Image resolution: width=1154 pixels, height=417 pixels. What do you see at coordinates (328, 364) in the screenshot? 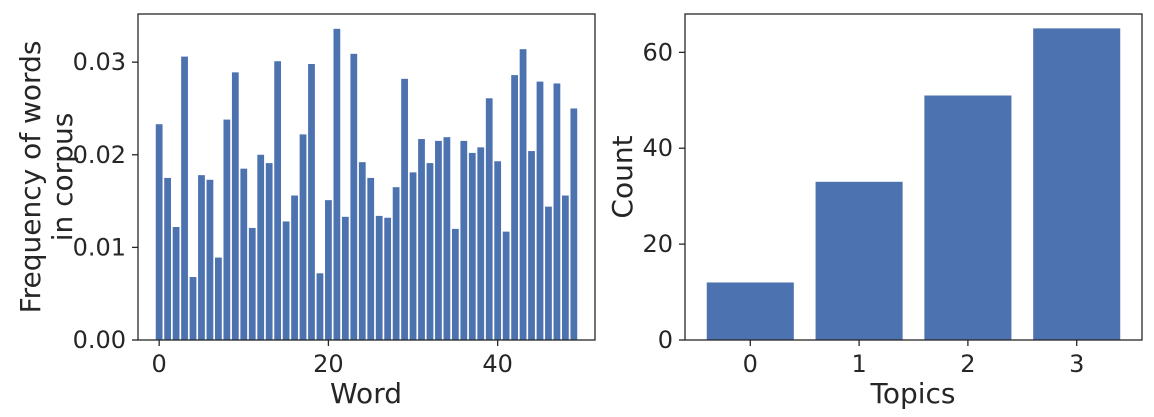
I see `x-tick-label: 20` at bounding box center [328, 364].